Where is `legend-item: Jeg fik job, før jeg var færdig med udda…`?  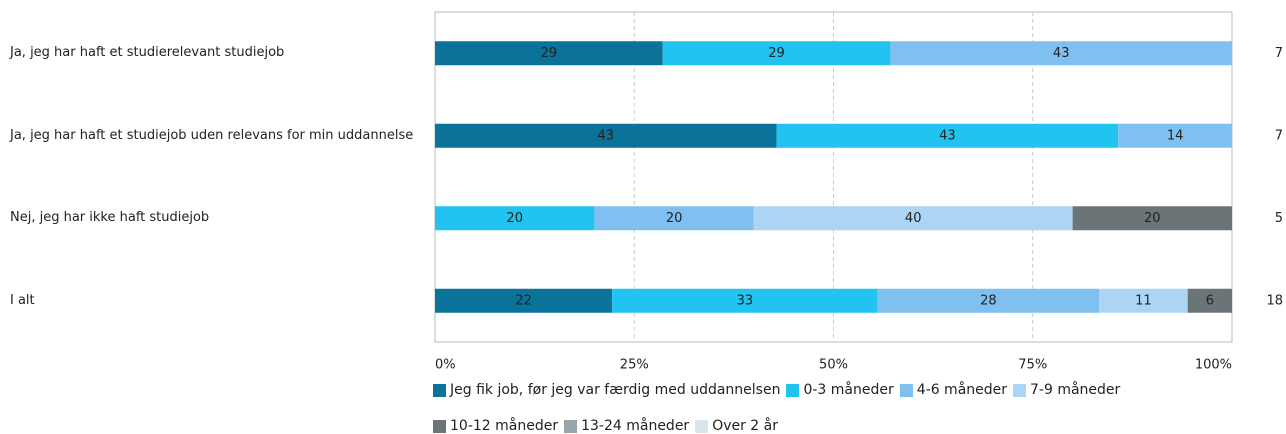 legend-item: Jeg fik job, før jeg var færdig med udda… is located at coordinates (606, 390).